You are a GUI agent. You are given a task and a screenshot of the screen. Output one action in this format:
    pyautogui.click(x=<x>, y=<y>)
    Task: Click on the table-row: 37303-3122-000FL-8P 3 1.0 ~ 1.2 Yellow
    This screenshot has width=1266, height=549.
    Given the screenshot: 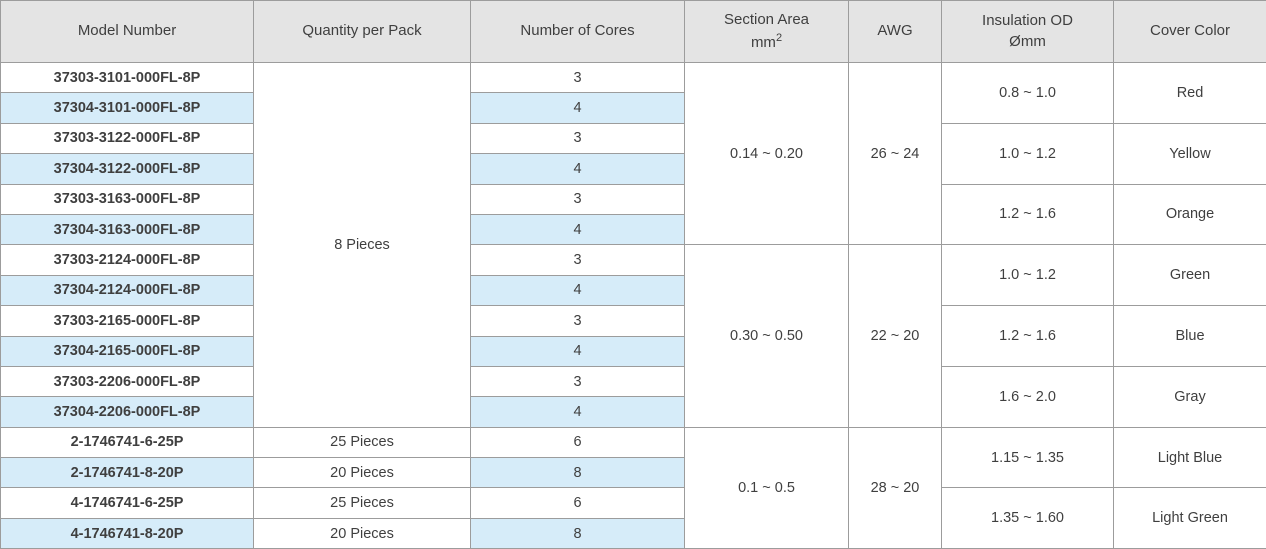 What is the action you would take?
    pyautogui.click(x=633, y=138)
    